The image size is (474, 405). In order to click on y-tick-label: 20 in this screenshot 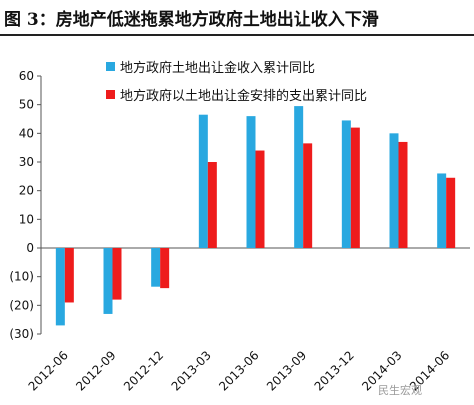, I will do `click(26, 191)`.